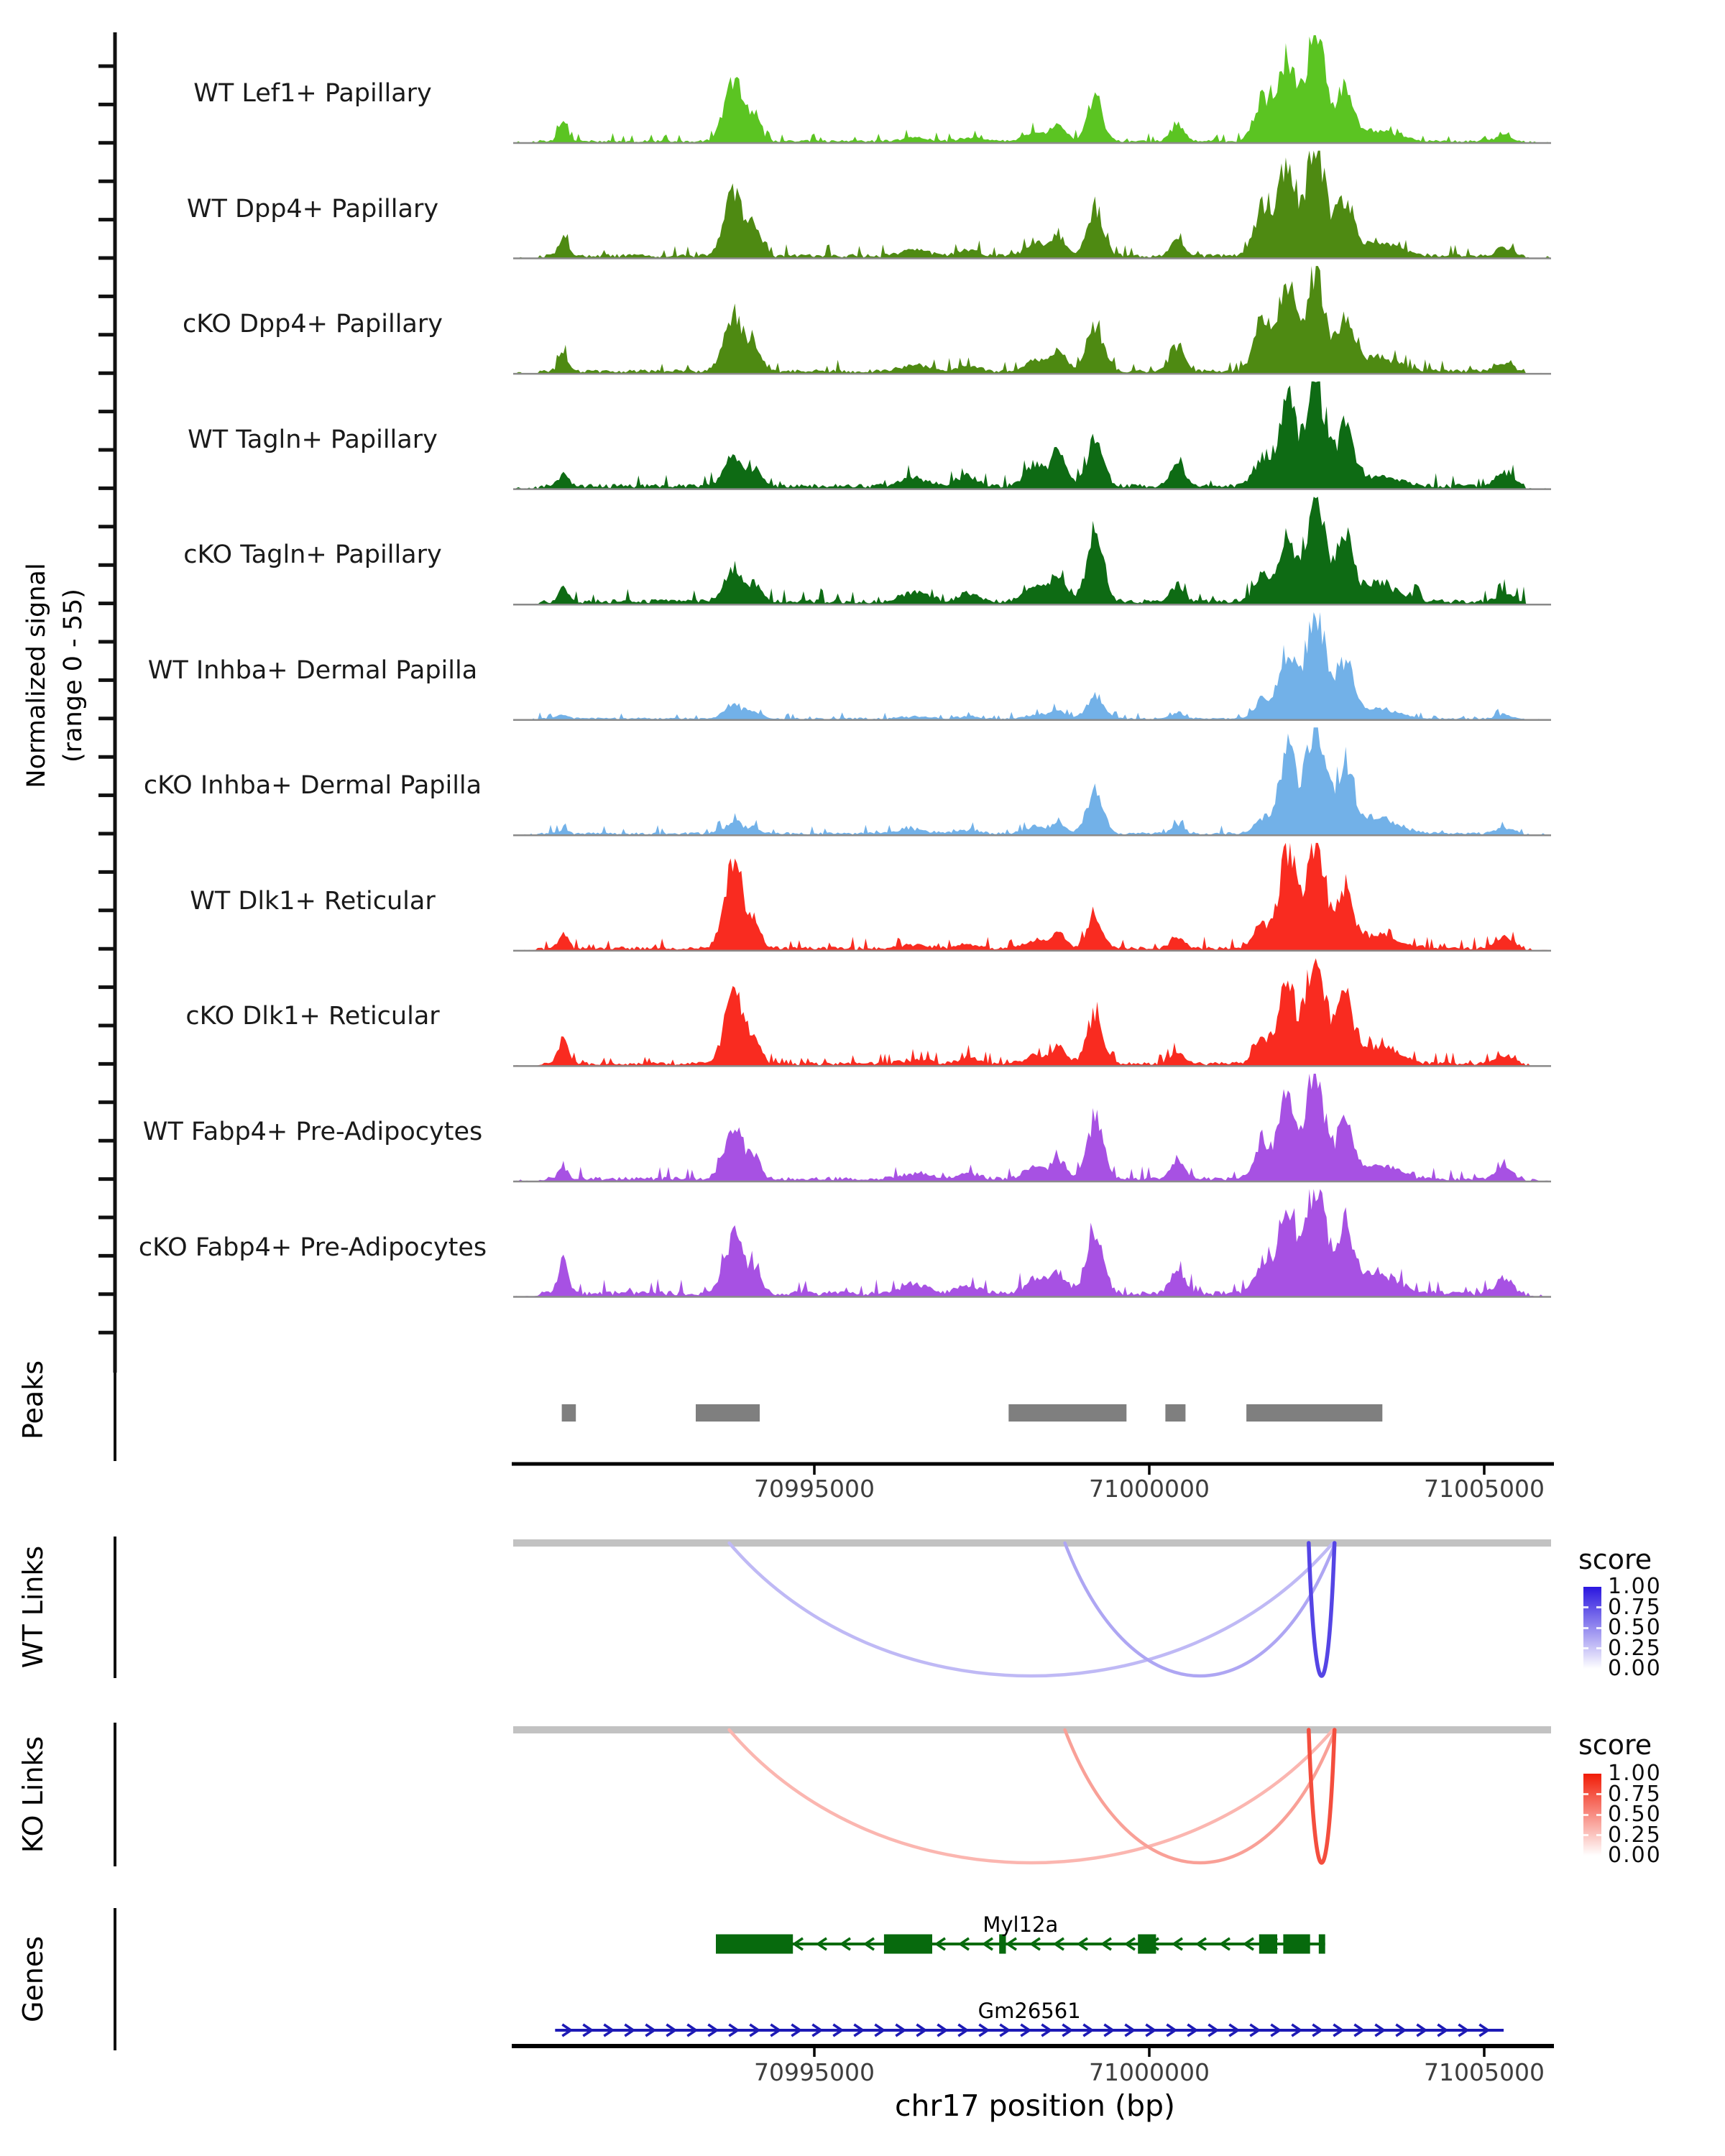 The width and height of the screenshot is (1725, 2156). I want to click on gene-name-label: Myl12a, so click(1021, 1925).